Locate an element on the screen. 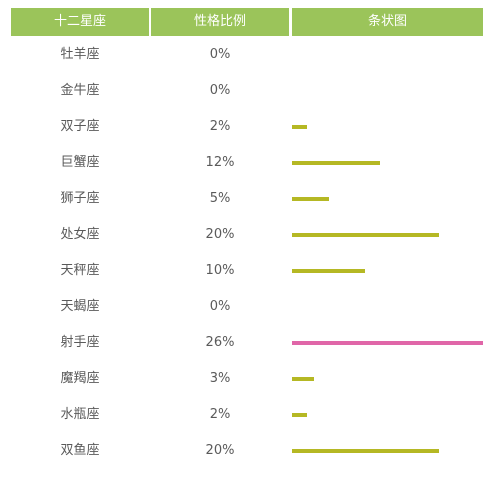 This screenshot has width=494, height=488. header-zodiac: 十二星座 is located at coordinates (80, 22).